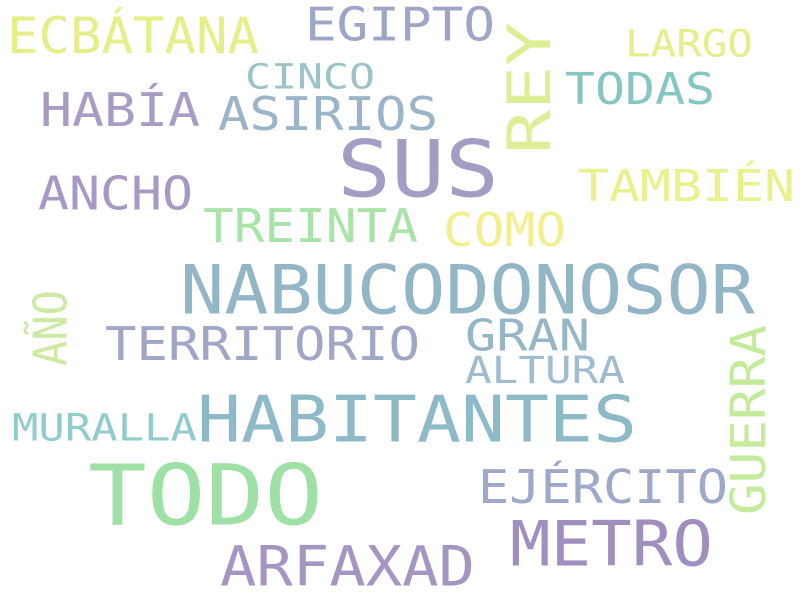 This screenshot has width=800, height=600. What do you see at coordinates (104, 428) in the screenshot?
I see `word-muralla: MURALLA` at bounding box center [104, 428].